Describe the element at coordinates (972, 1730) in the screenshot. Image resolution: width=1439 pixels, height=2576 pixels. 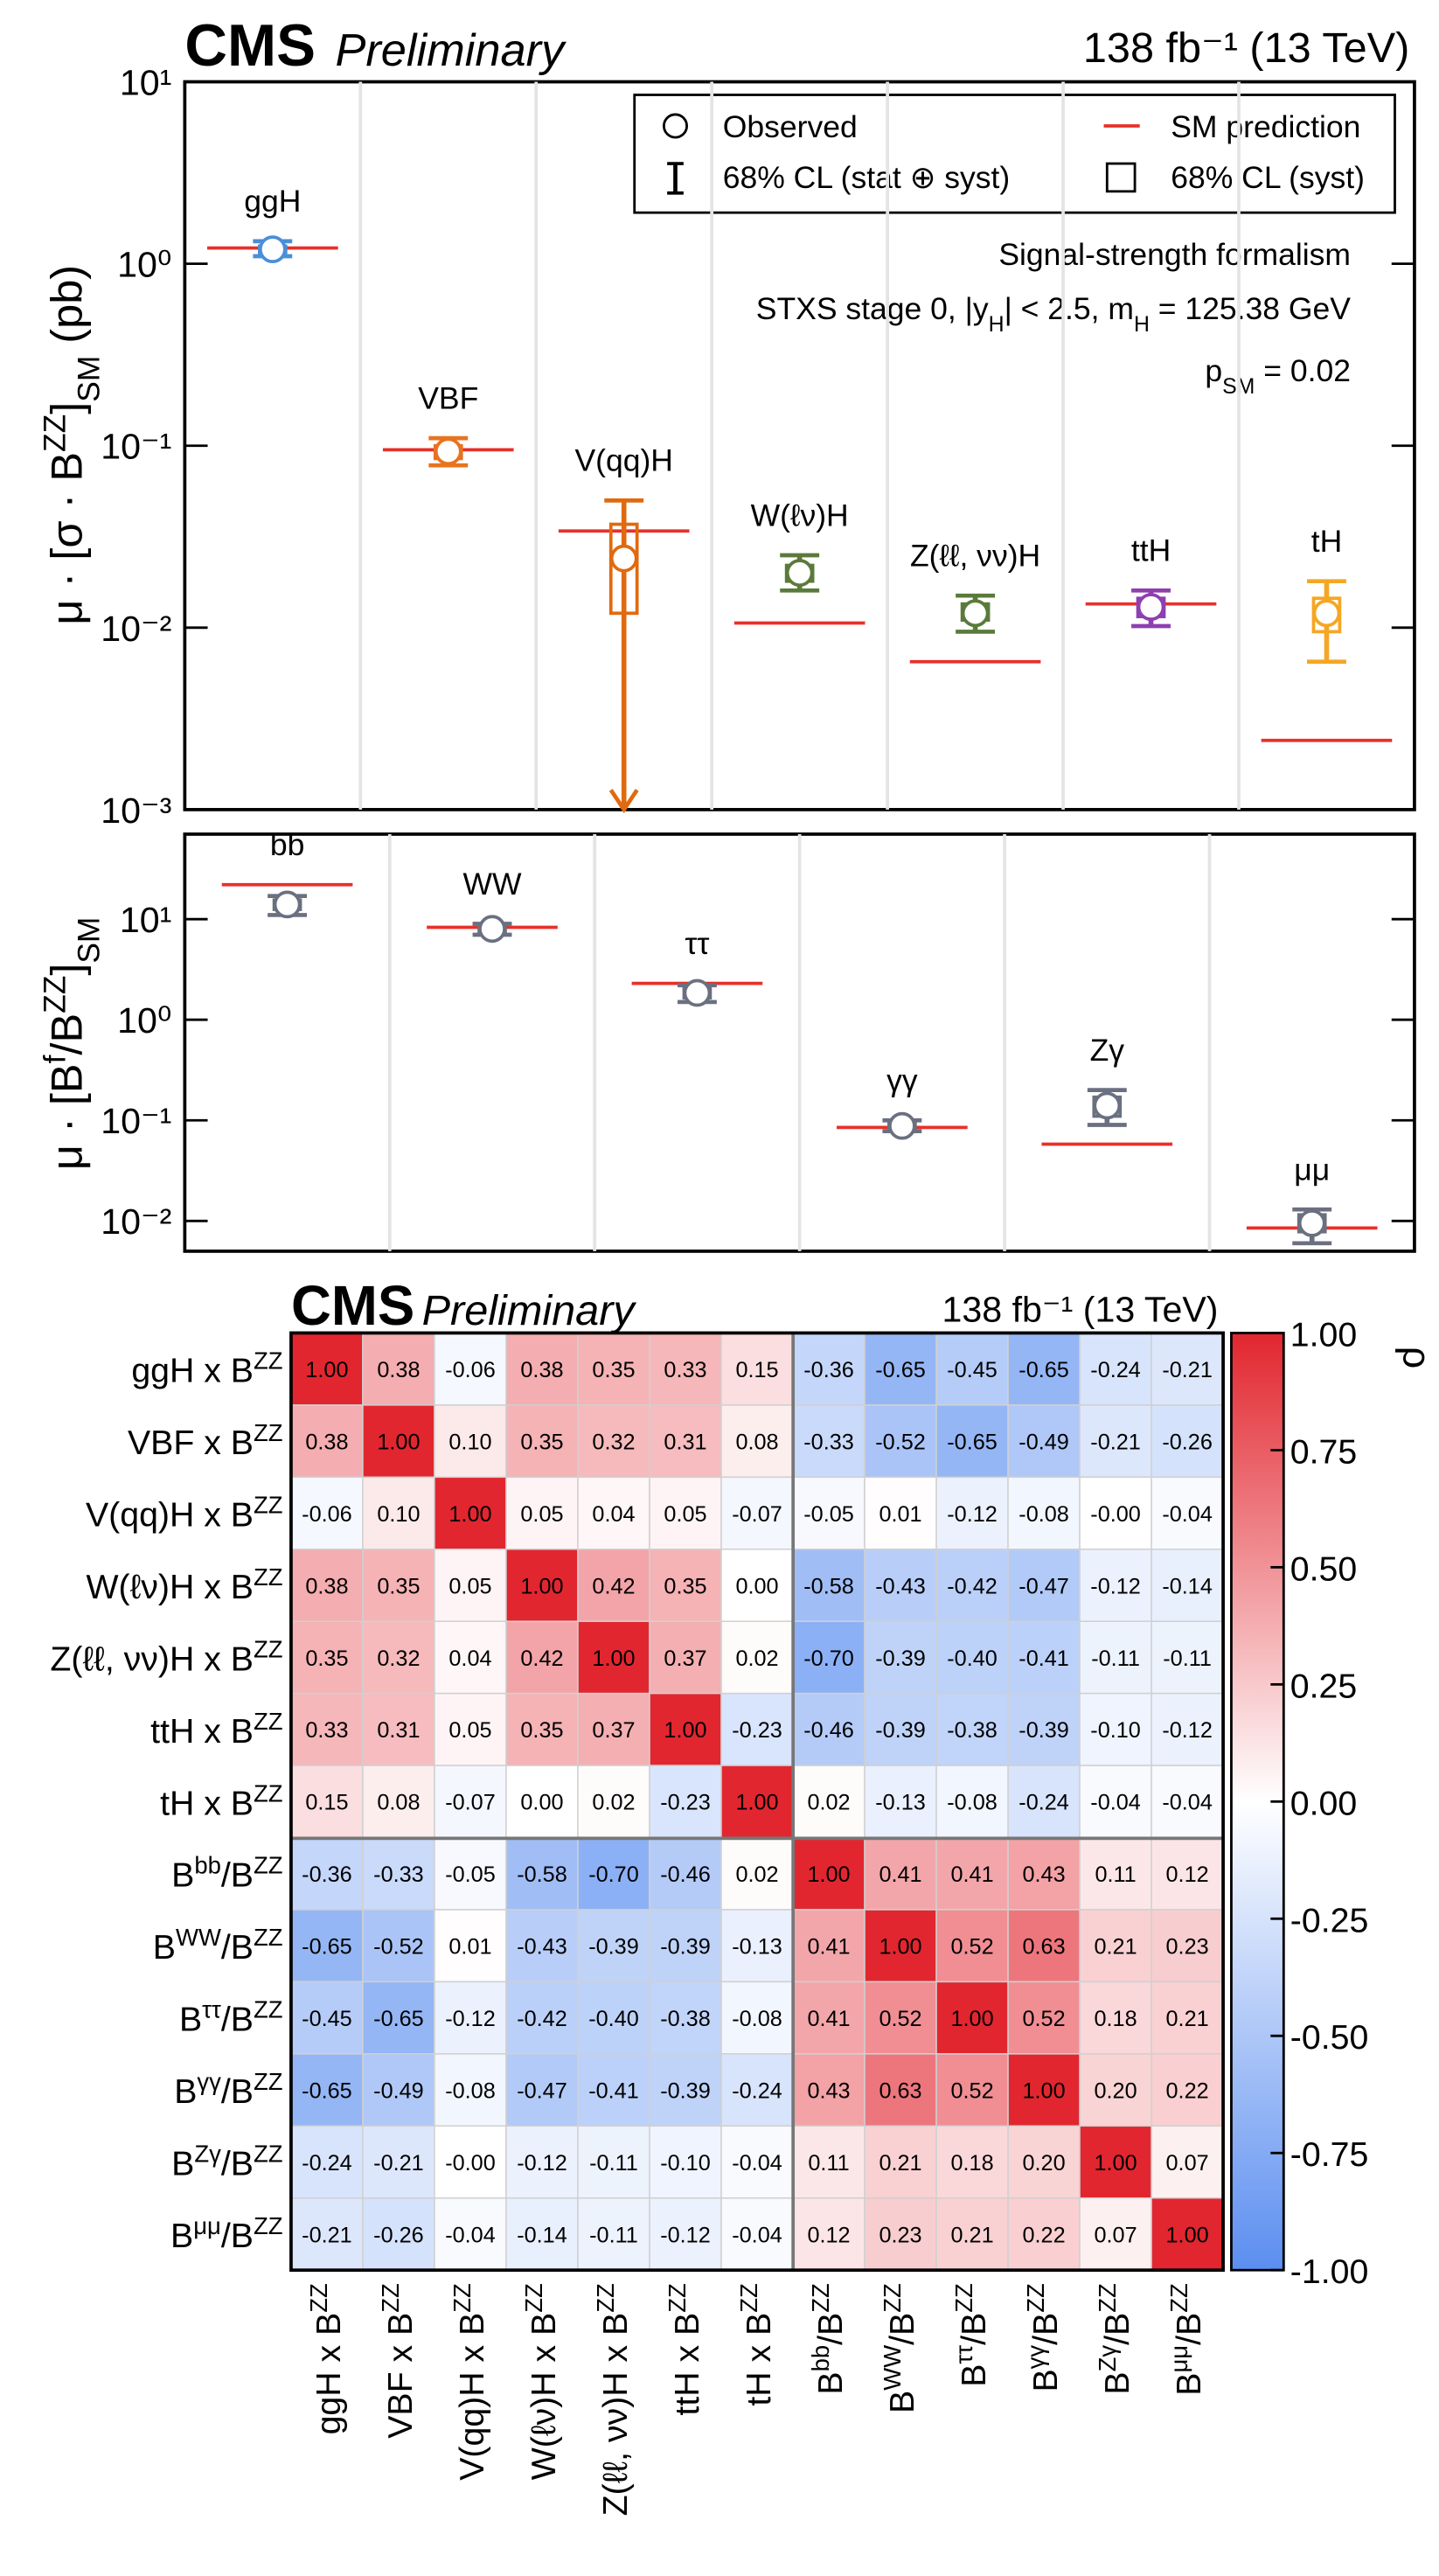
I see `cell-label: -0.38` at that location.